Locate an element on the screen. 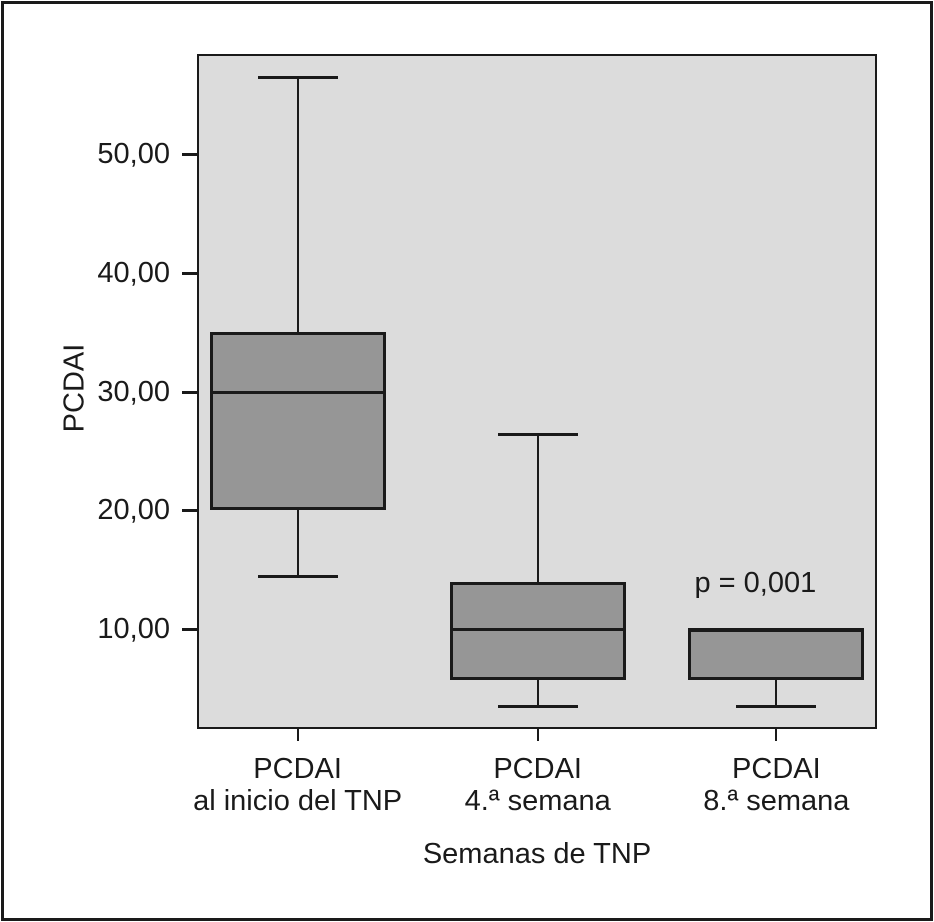 The width and height of the screenshot is (934, 922). y-tick-label: 20,00 is located at coordinates (133, 510).